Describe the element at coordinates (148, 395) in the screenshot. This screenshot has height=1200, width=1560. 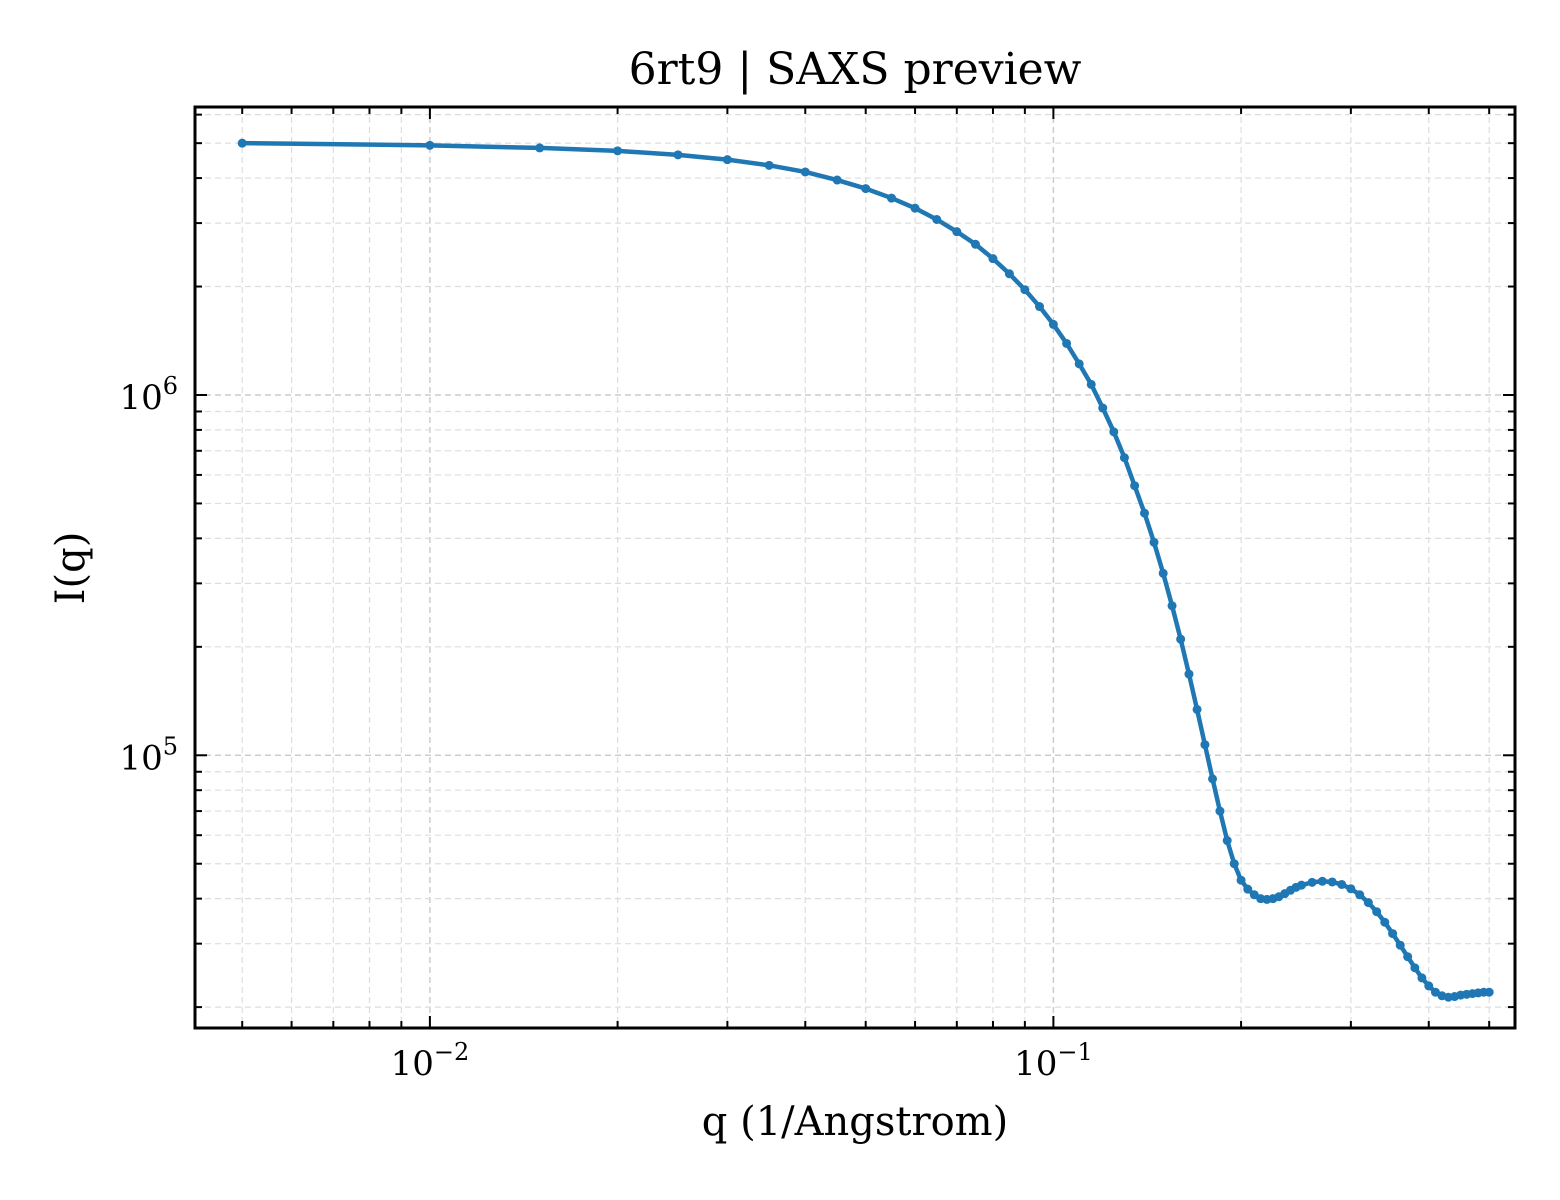
I see `y-tick-label: 10⁶` at that location.